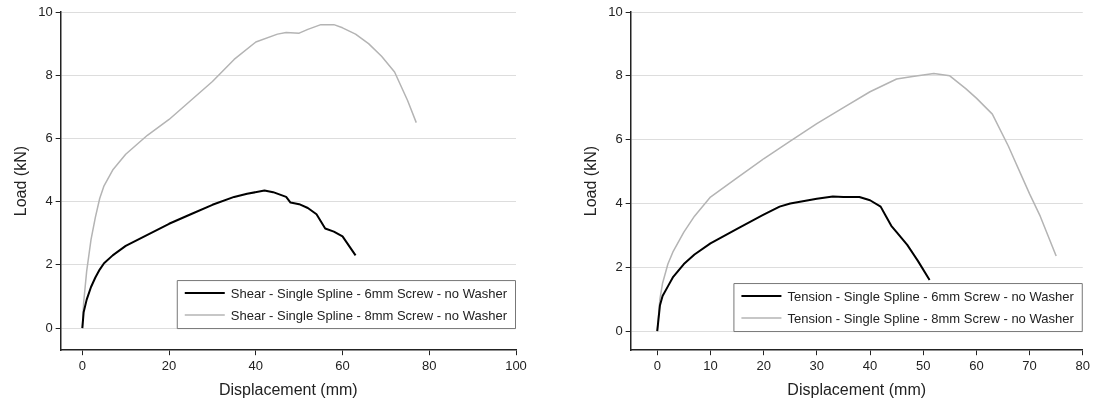 This screenshot has height=410, width=1093. What do you see at coordinates (931, 296) in the screenshot?
I see `legend-label: Tension - Single Spline - 6mm Screw - no Washer` at bounding box center [931, 296].